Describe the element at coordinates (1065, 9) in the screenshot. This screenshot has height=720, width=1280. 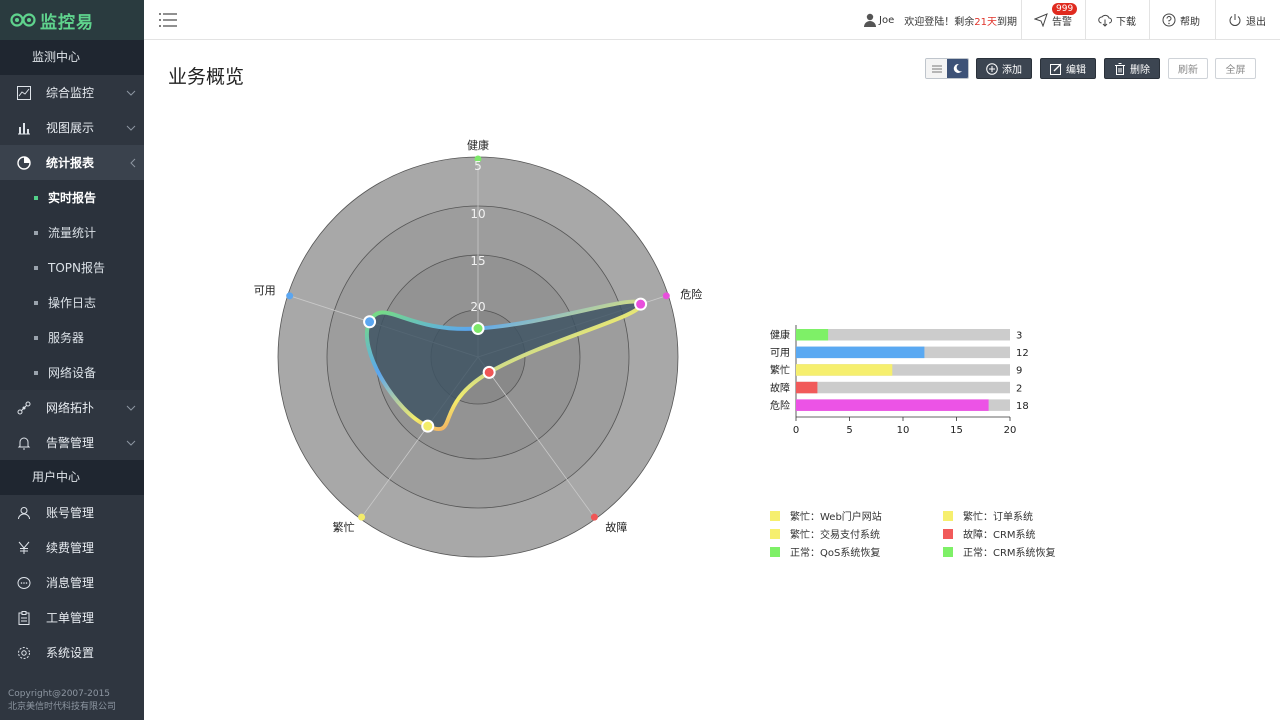
I see `alarm-count-badge: 999` at that location.